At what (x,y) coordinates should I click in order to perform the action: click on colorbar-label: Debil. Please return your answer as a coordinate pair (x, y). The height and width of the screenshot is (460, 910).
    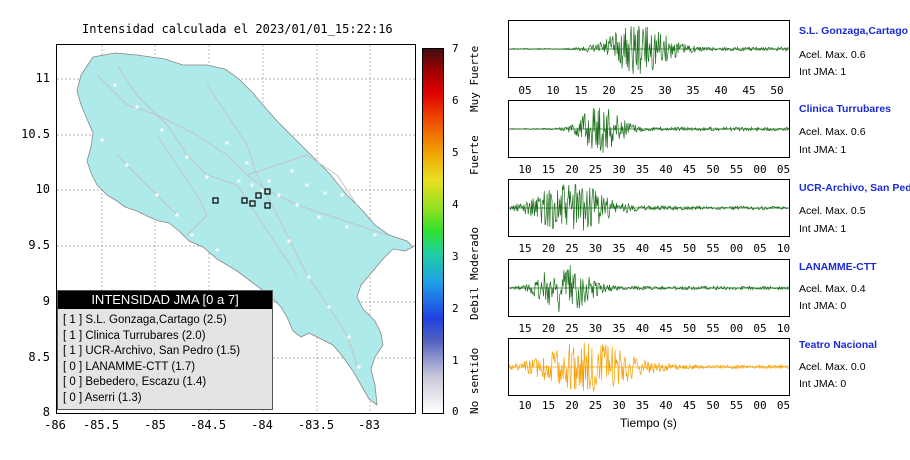
    Looking at the image, I should click on (474, 303).